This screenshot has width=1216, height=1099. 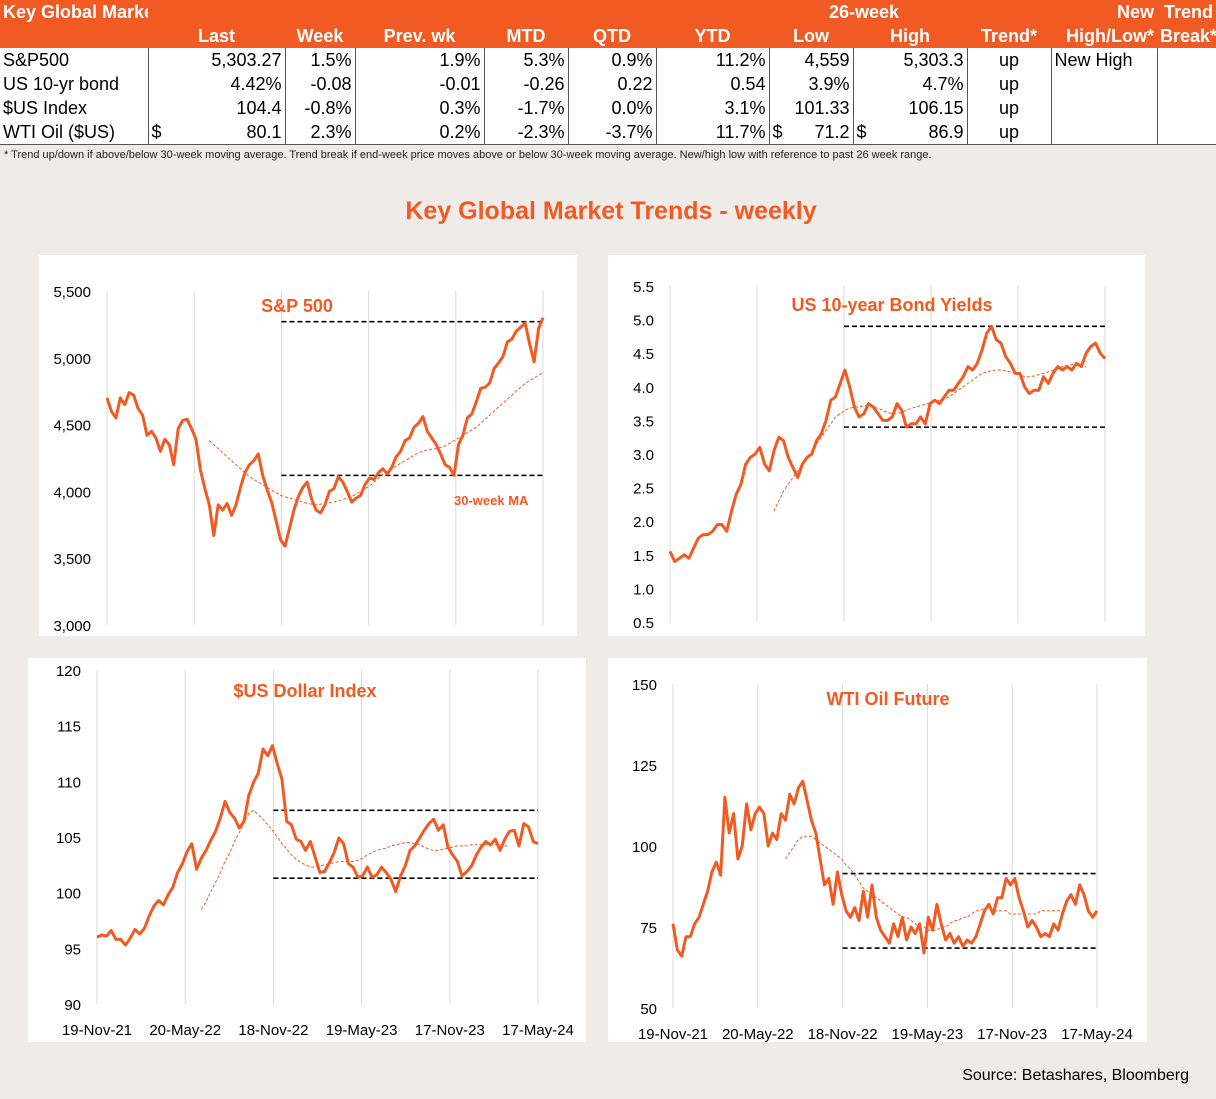 I want to click on header-mtd: MTD, so click(x=526, y=36).